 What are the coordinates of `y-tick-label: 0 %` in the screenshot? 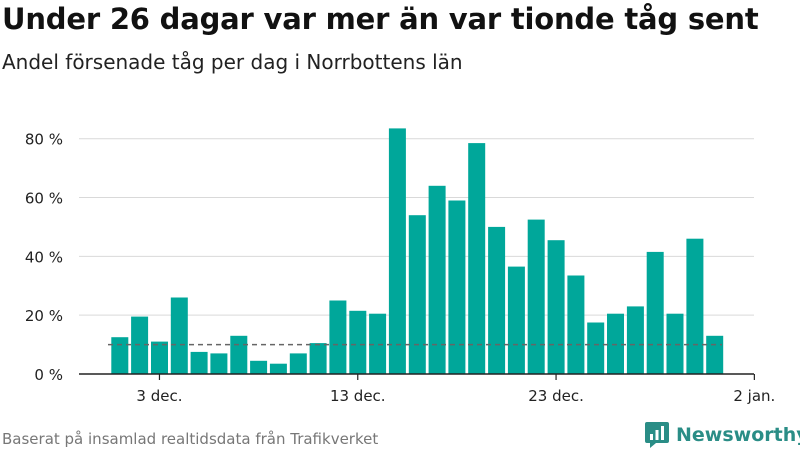 It's located at (48, 375).